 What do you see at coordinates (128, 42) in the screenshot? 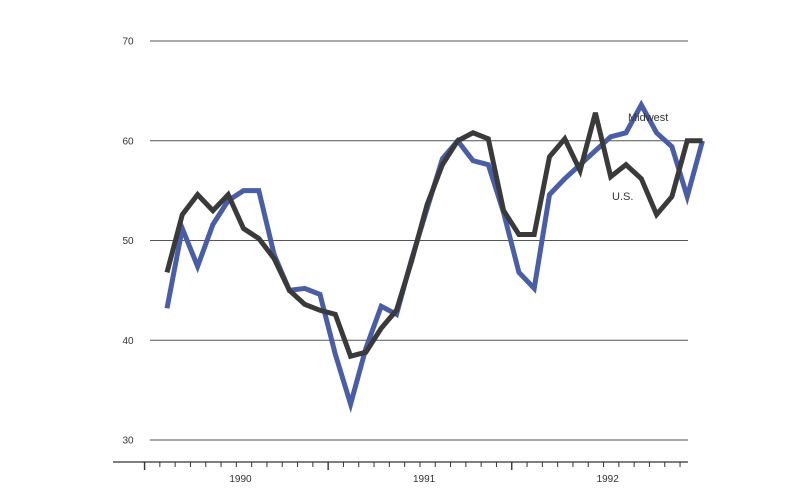
I see `y-tick-label: 70` at bounding box center [128, 42].